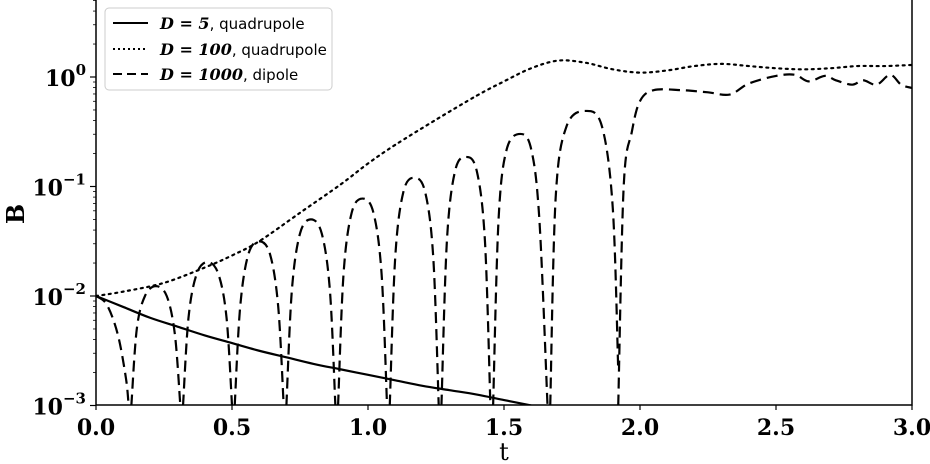 The width and height of the screenshot is (930, 464). I want to click on y-axis-label: B, so click(15, 214).